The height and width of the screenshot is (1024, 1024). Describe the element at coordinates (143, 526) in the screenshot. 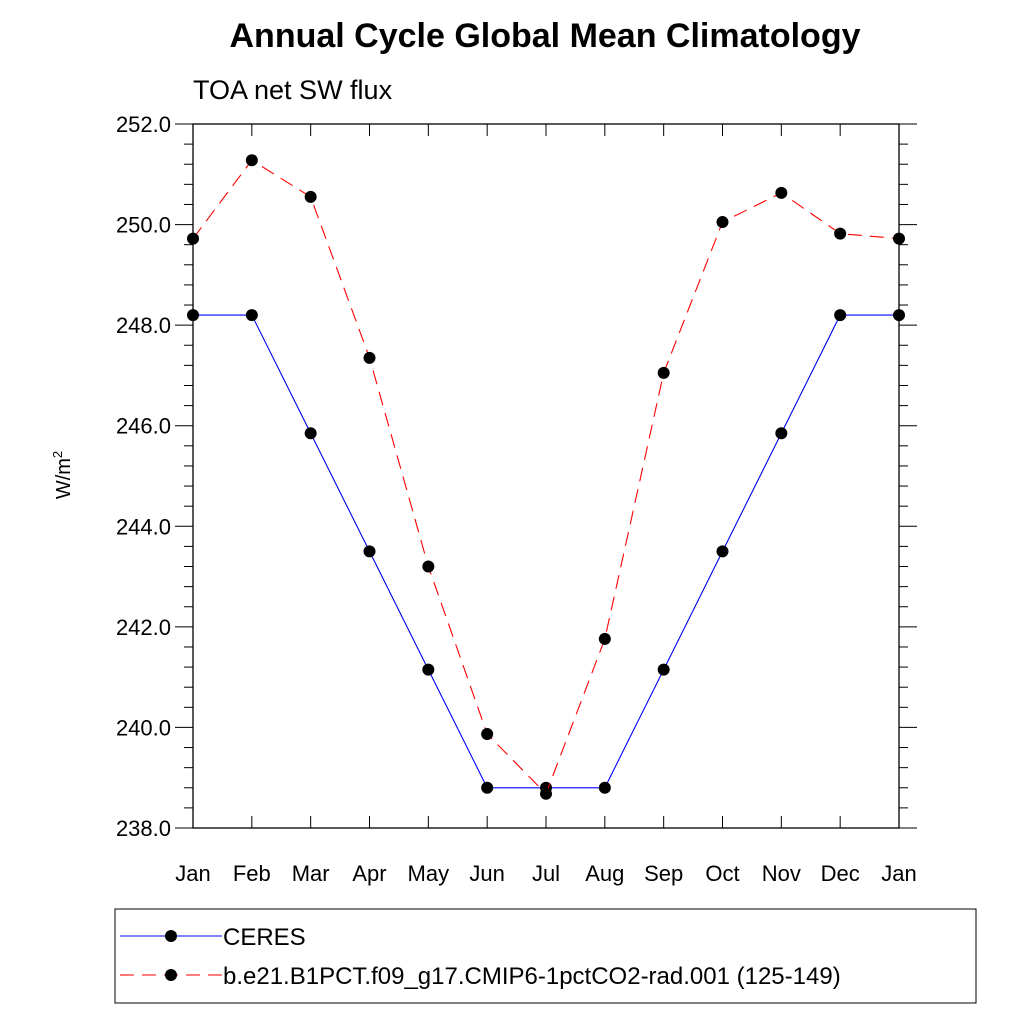

I see `y-tick-label: 244.0` at that location.